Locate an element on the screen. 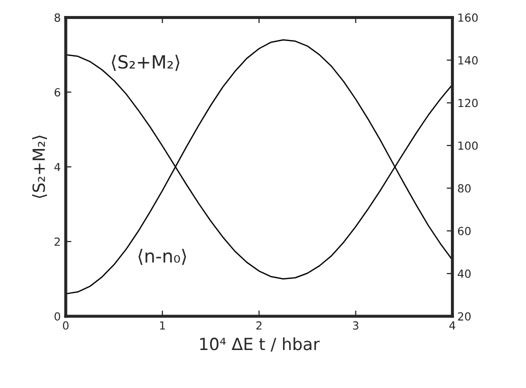 This screenshot has height=388, width=526. x-axis-title: 10⁴ ΔE t / hbar is located at coordinates (260, 344).